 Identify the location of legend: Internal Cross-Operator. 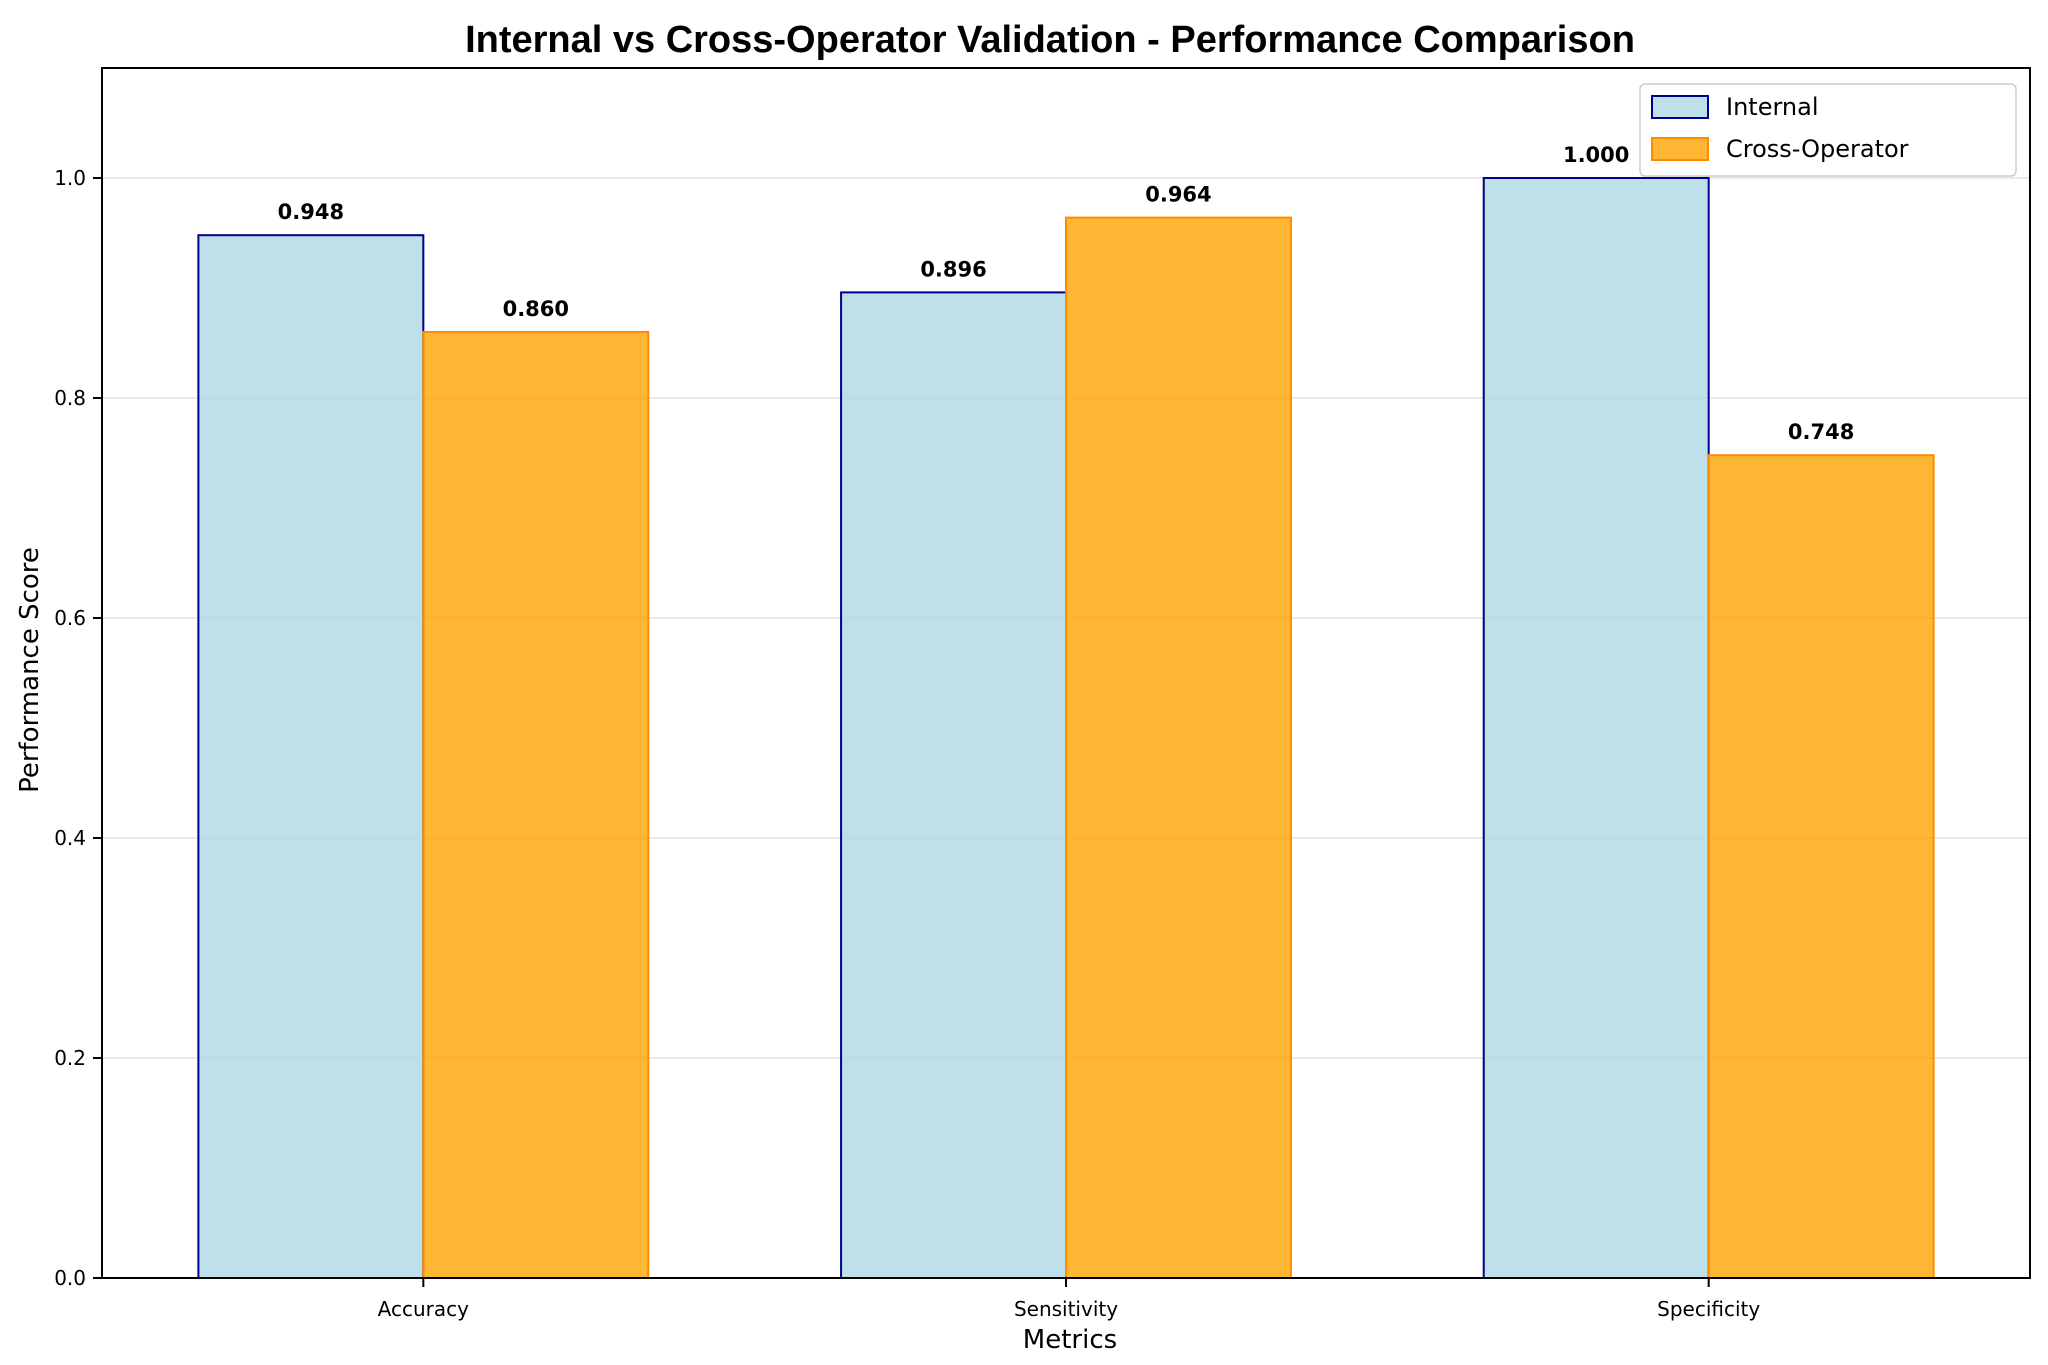
(1828, 130).